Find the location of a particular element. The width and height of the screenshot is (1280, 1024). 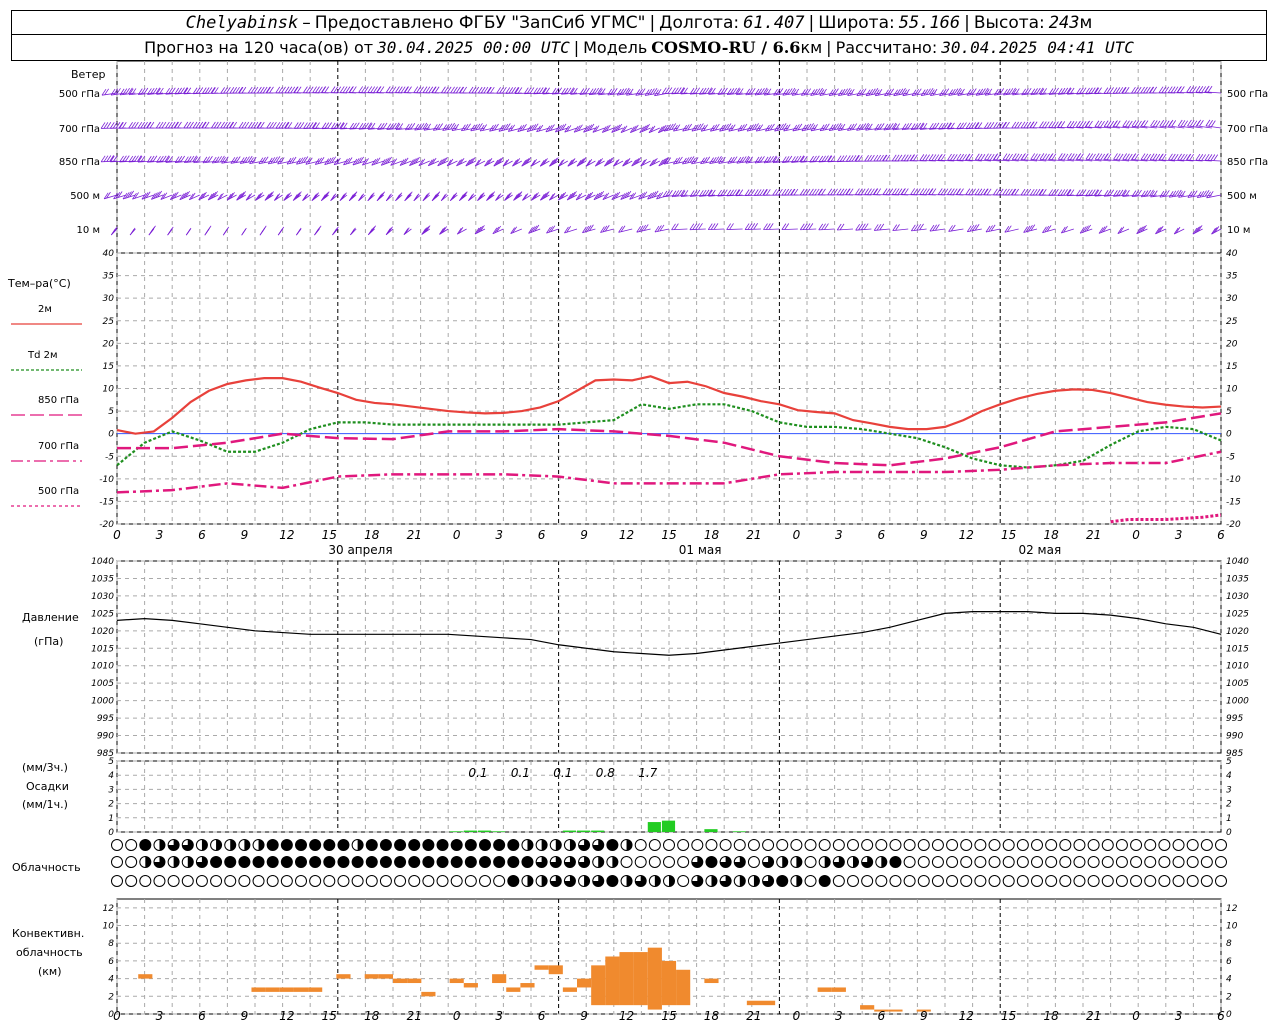

conv-tick-right: 8 is located at coordinates (1229, 944).